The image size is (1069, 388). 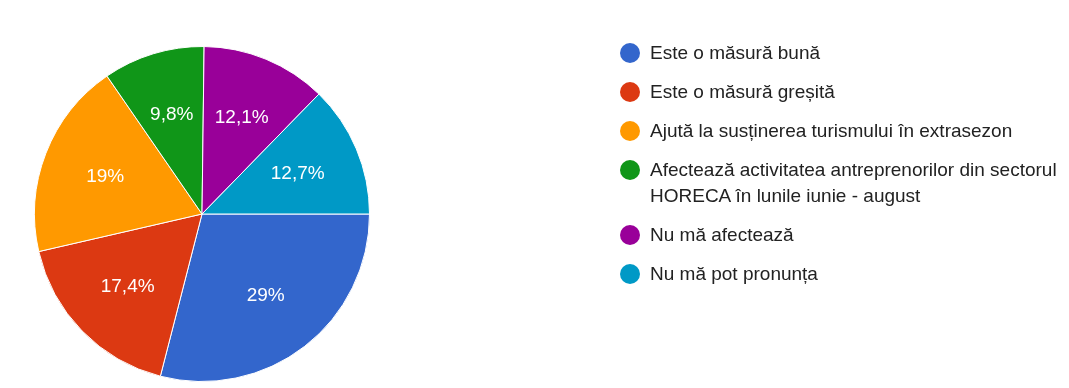 I want to click on legend-label: Este o măsură bună, so click(x=735, y=53).